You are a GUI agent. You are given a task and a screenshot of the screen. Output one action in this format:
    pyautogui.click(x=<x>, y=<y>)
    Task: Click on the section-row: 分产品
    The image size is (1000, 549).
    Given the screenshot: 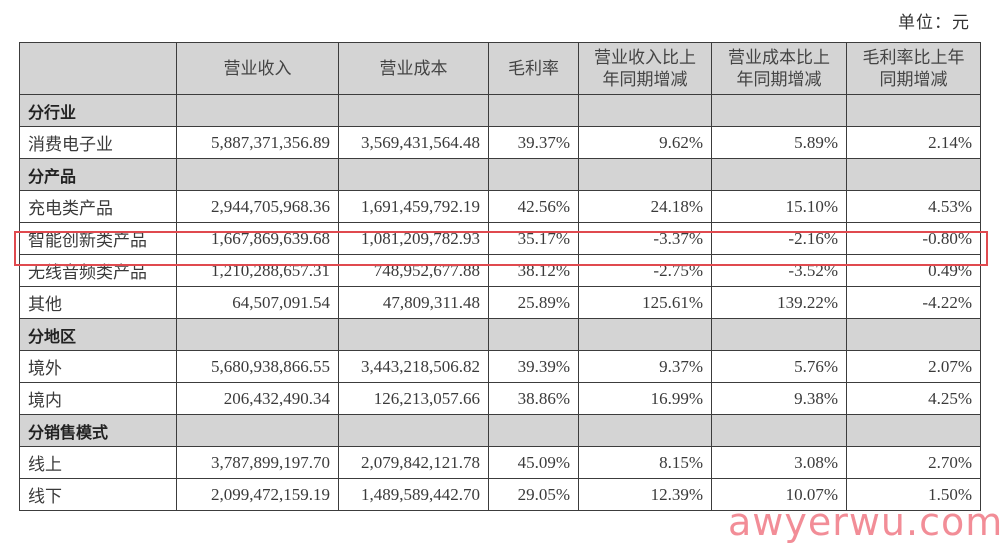 What is the action you would take?
    pyautogui.click(x=500, y=174)
    